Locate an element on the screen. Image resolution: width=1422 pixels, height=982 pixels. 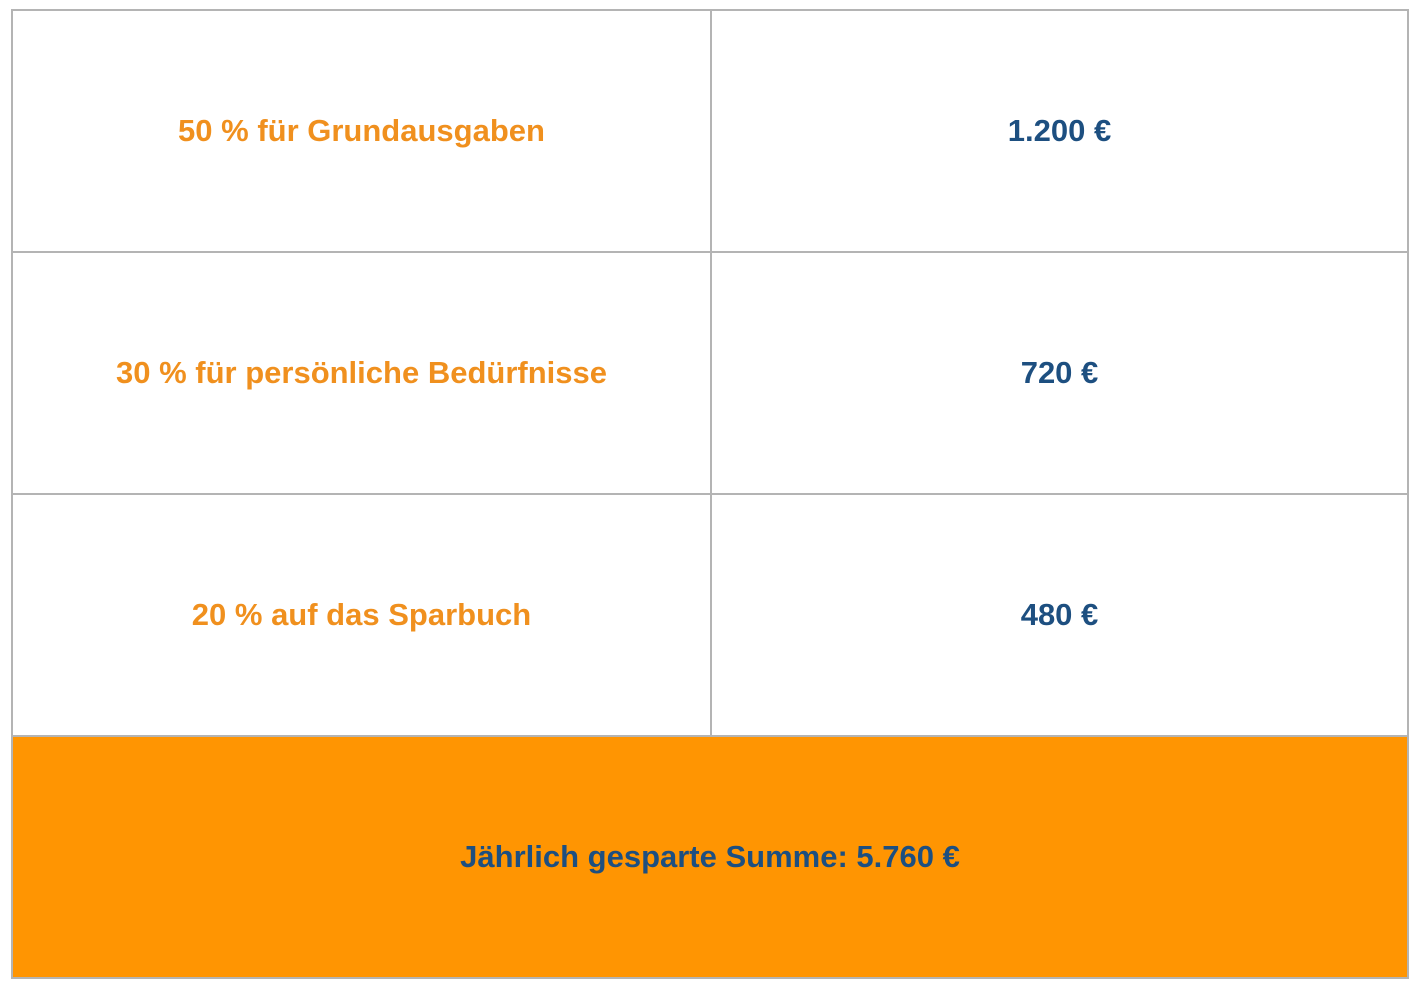
budget-category-label: 50 % für Grundausgaben is located at coordinates (361, 131).